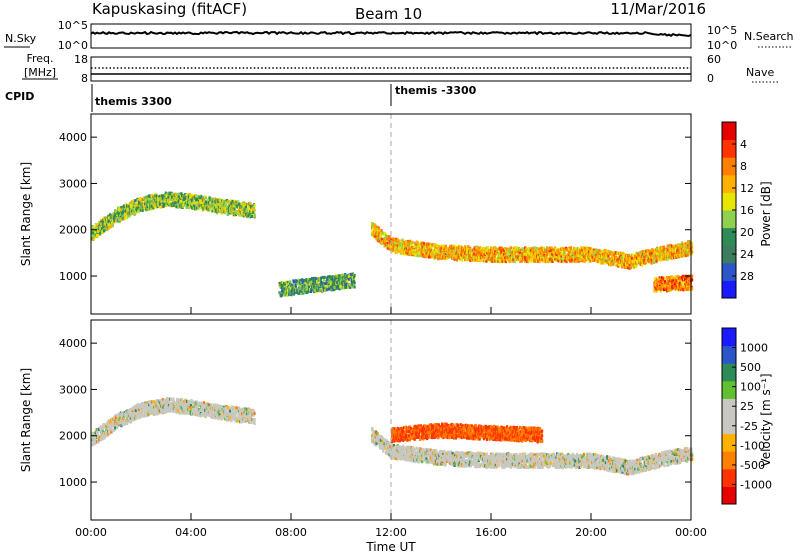 This screenshot has height=554, width=800. Describe the element at coordinates (26, 214) in the screenshot. I see `power-ylabel: Slant Range [km]` at that location.